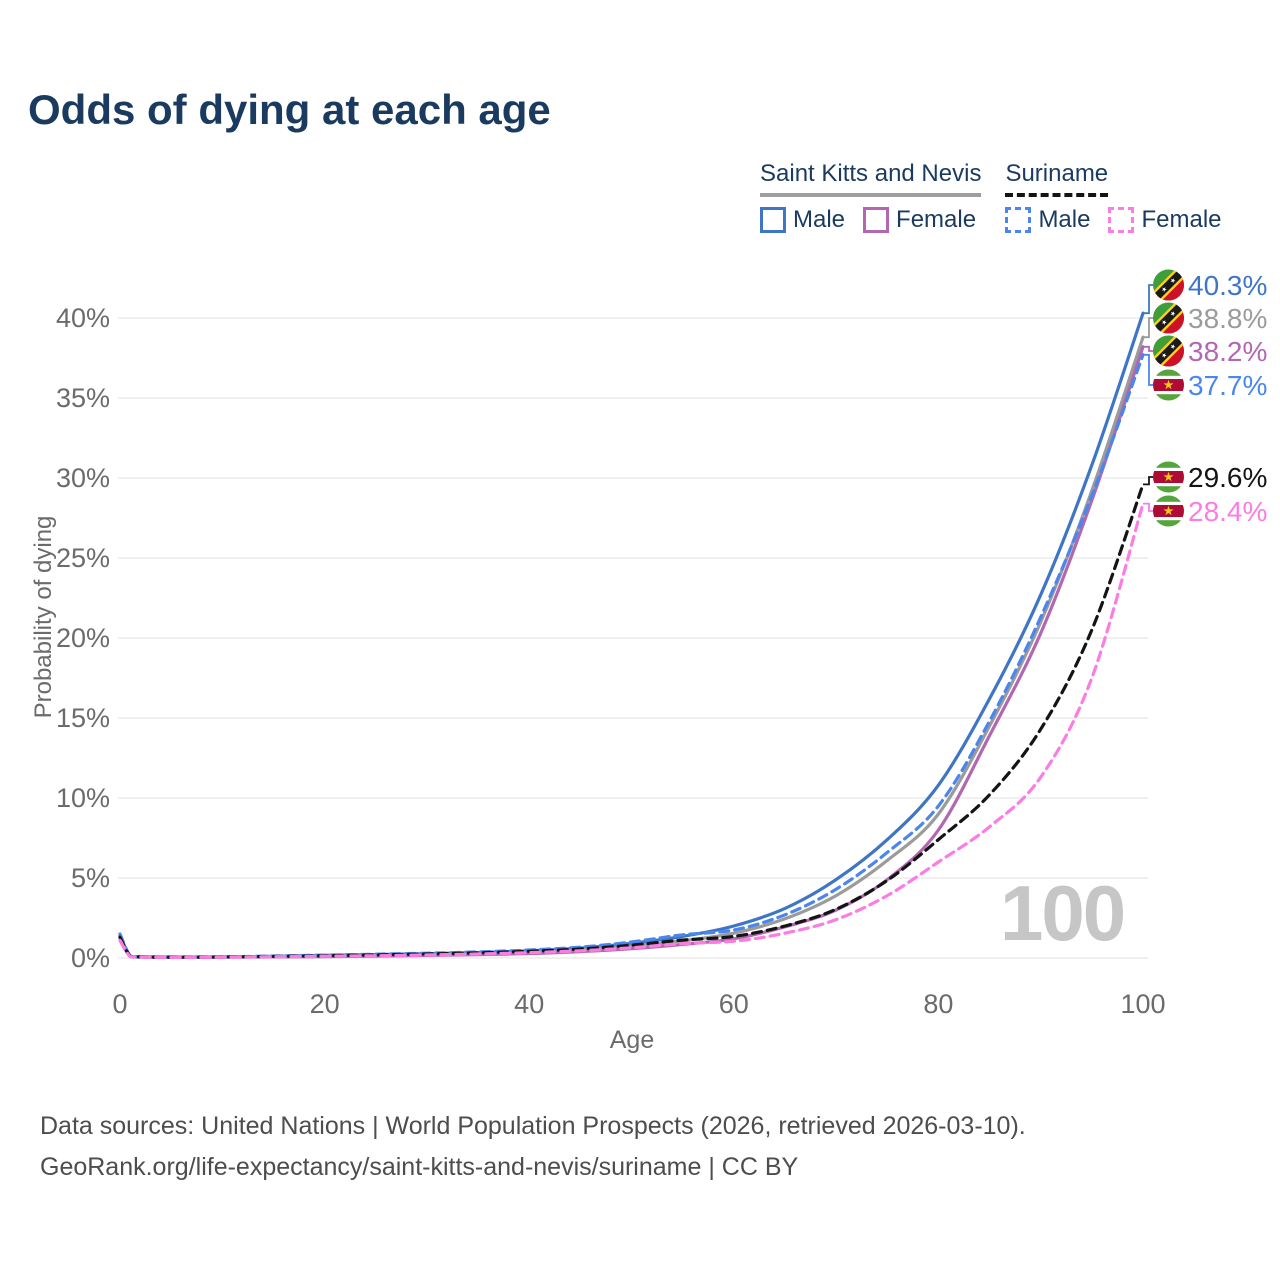  Describe the element at coordinates (289, 109) in the screenshot. I see `chart-title: Odds of dying at each age` at that location.